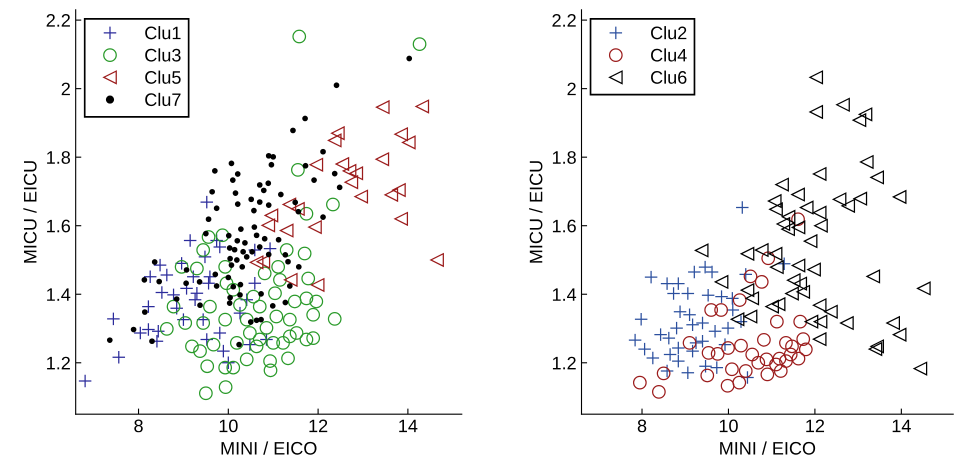  I want to click on x-tick-label: 8, so click(138, 426).